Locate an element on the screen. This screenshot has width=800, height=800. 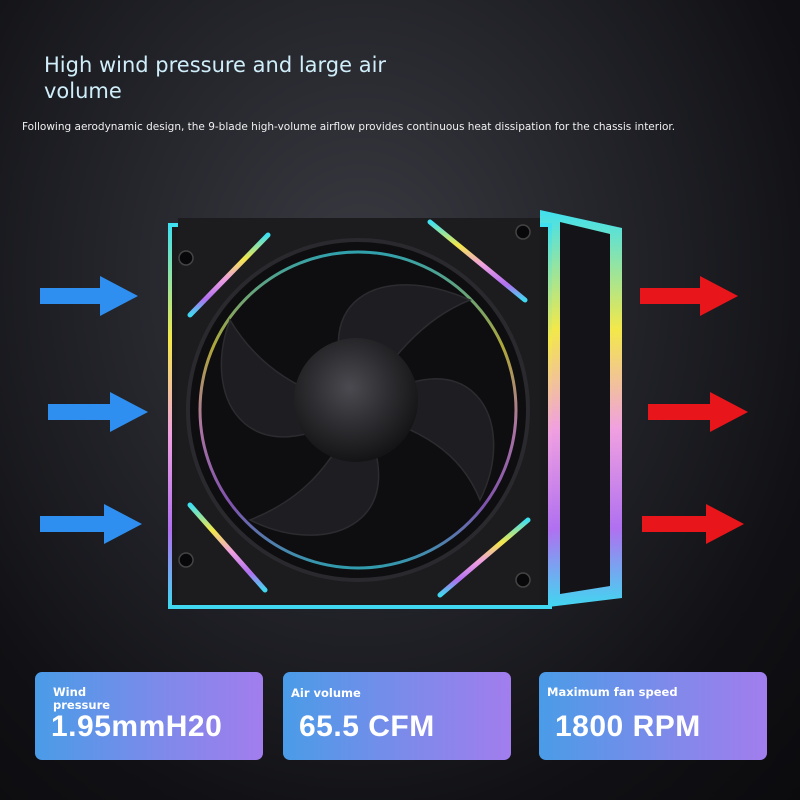
spec-label: Wind pressure is located at coordinates (82, 698).